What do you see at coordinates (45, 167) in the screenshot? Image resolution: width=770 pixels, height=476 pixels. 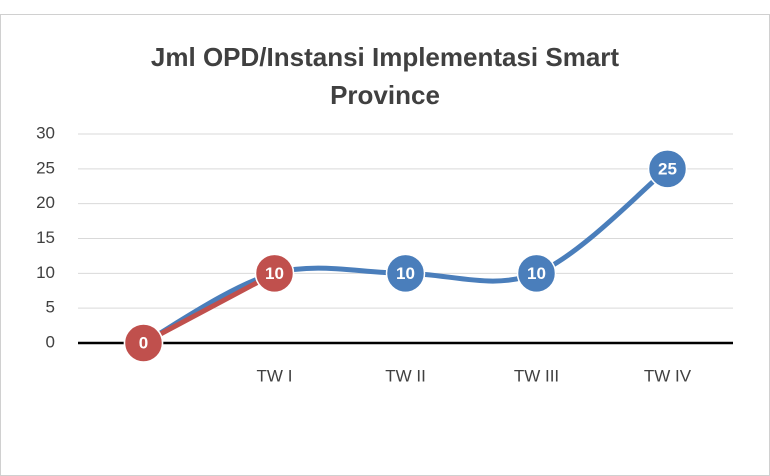 I see `y-tick-label: 25` at bounding box center [45, 167].